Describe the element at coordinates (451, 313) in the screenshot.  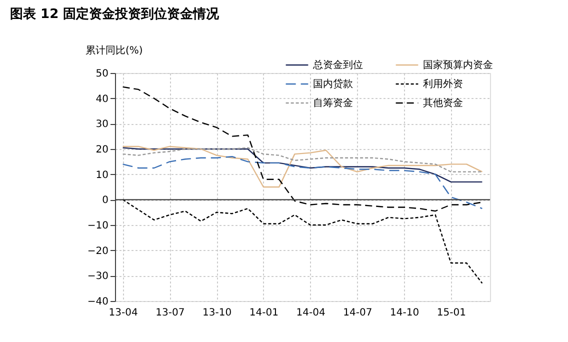
I see `x-tick-label: 15-01` at that location.